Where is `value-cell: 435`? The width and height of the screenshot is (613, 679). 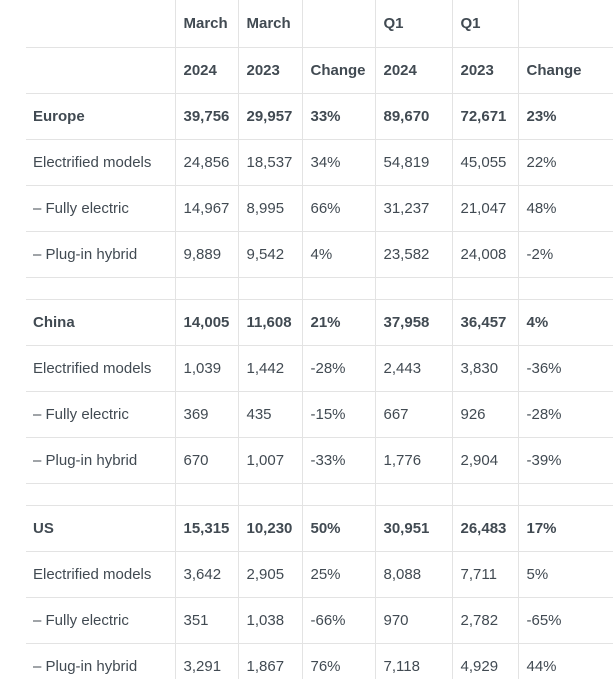 value-cell: 435 is located at coordinates (269, 414).